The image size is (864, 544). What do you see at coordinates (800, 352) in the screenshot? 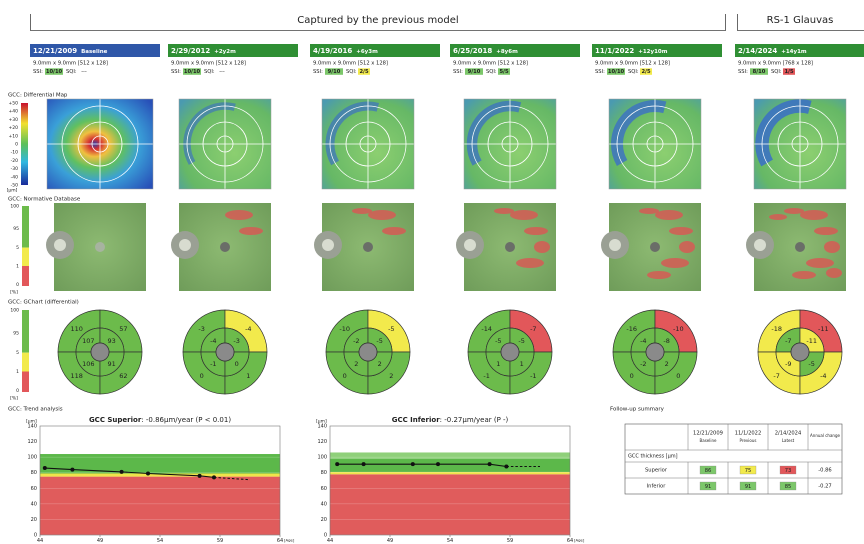
I see `gchart-center` at bounding box center [800, 352].